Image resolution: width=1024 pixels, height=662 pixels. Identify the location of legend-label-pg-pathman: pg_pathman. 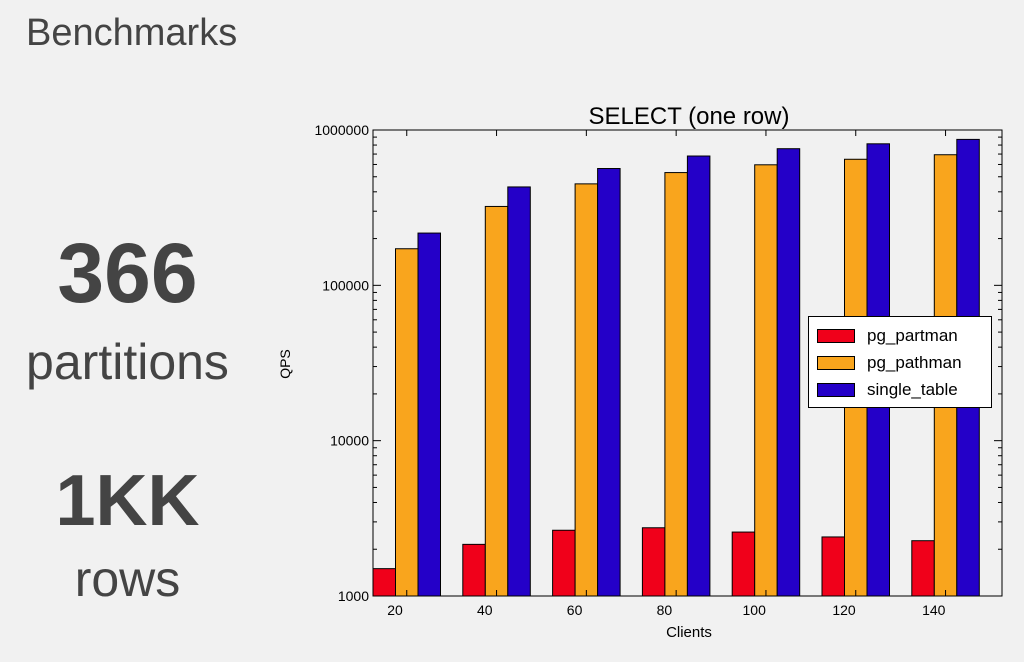
(914, 362).